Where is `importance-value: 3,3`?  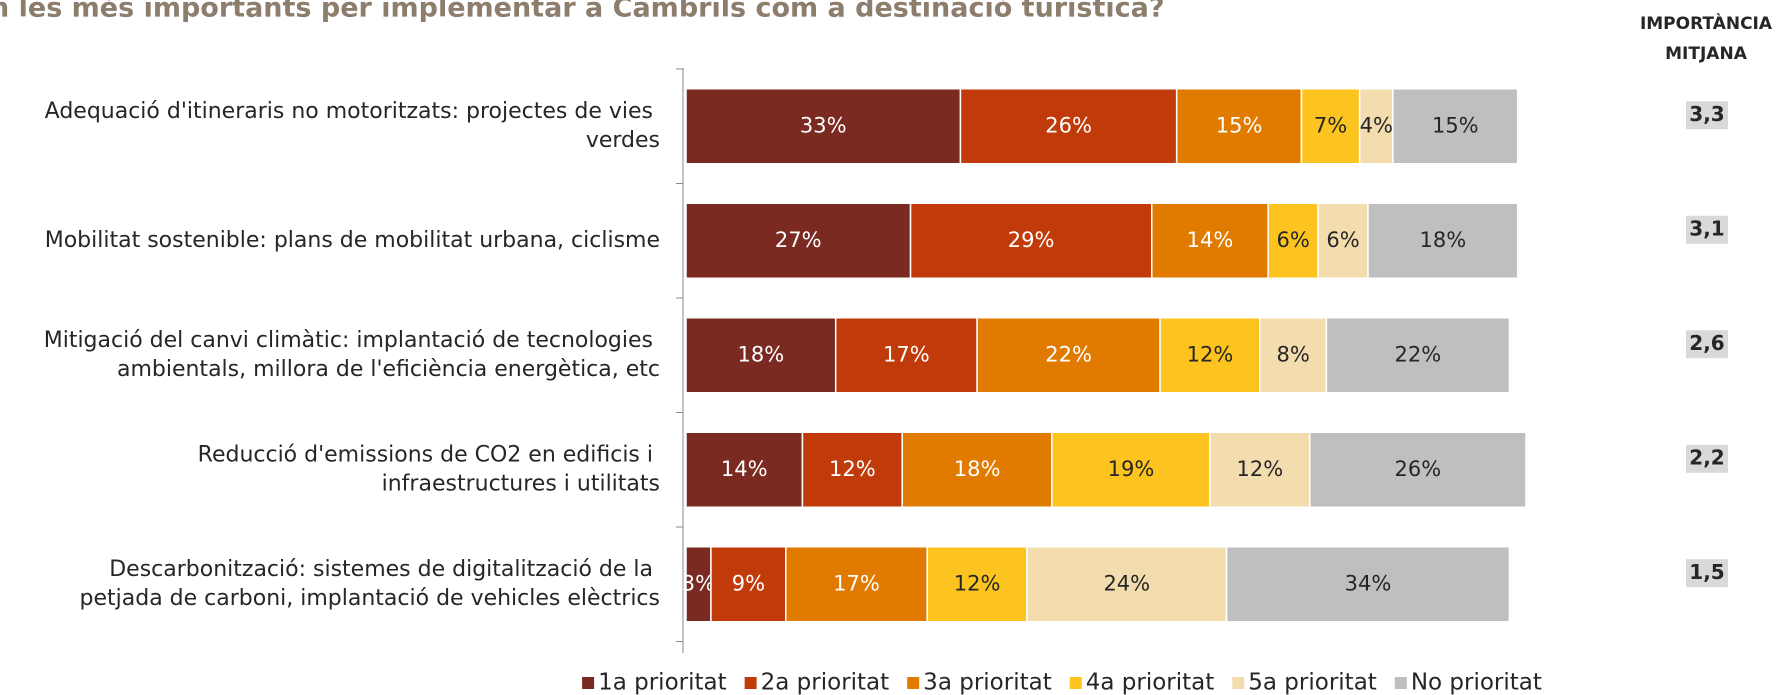 importance-value: 3,3 is located at coordinates (1706, 114).